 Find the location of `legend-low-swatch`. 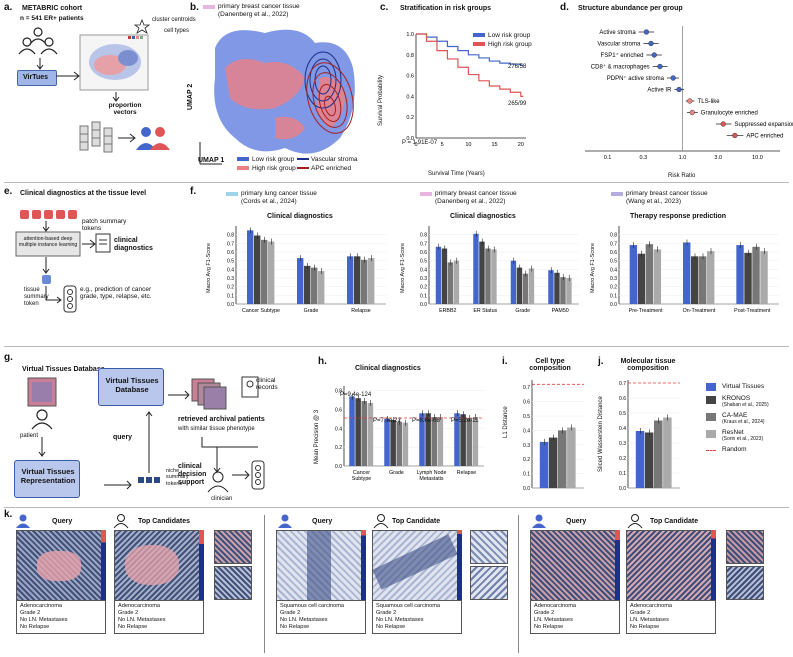

legend-low-swatch is located at coordinates (243, 159).